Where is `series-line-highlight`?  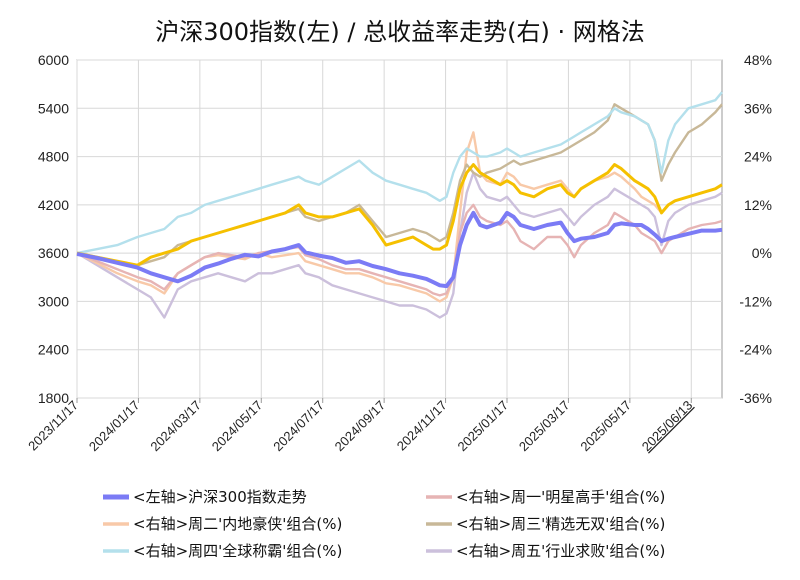
series-line-highlight is located at coordinates (399, 215).